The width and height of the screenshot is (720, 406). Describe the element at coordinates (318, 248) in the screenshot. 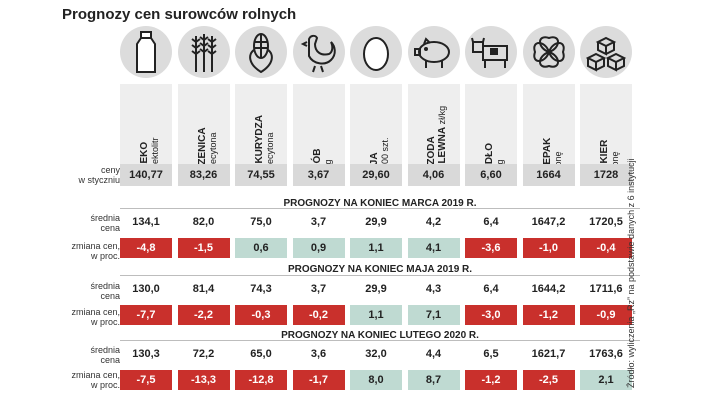

I see `change-cell: 0,9` at that location.